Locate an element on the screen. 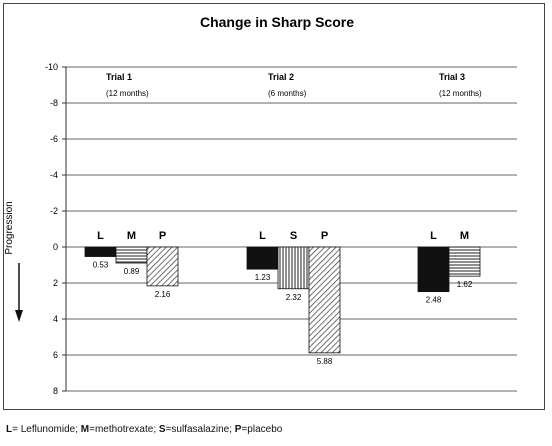  bar-value-label: 0.53 is located at coordinates (101, 265).